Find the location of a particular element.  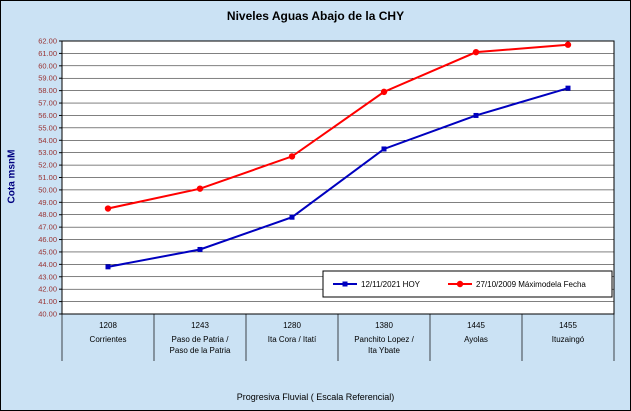

svg-text: 42.00 is located at coordinates (47, 289).